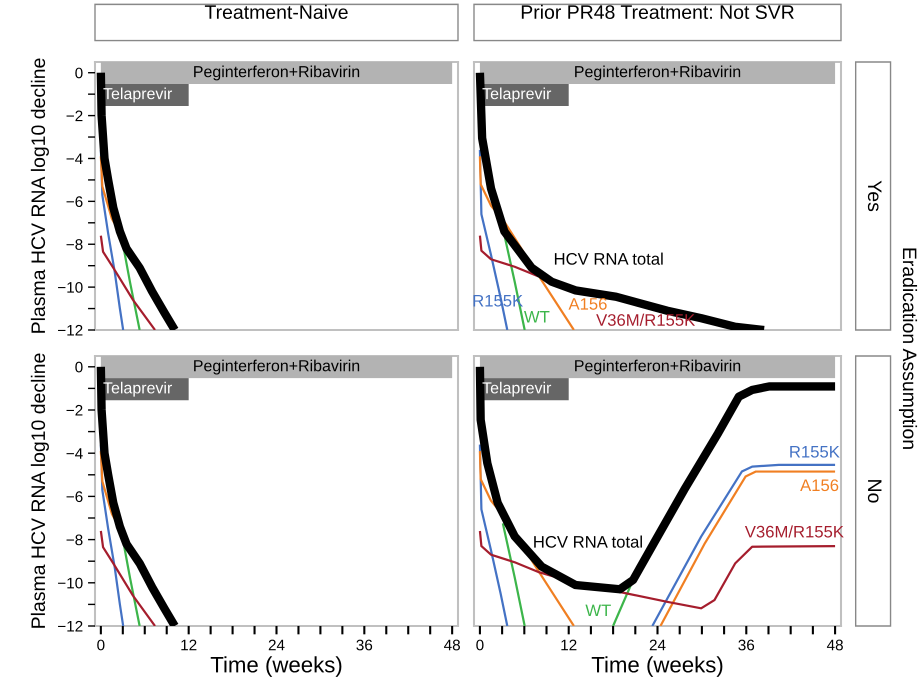  What do you see at coordinates (875, 491) in the screenshot?
I see `y2-axis-title: No` at bounding box center [875, 491].